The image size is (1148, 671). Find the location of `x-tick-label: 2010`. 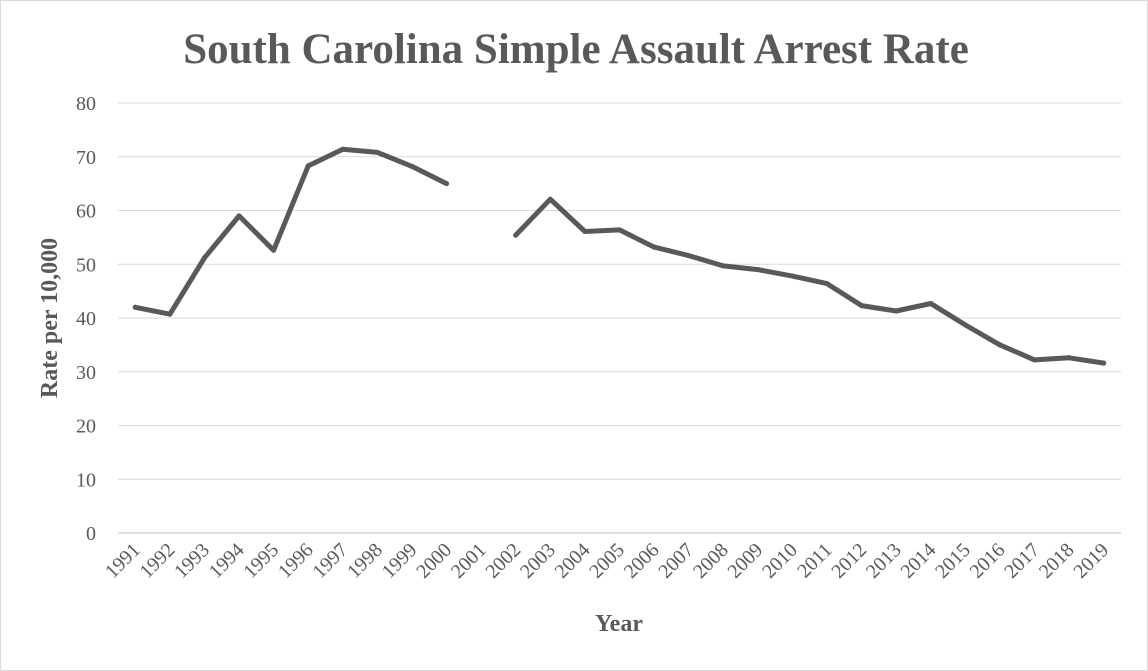

x-tick-label: 2010 is located at coordinates (780, 561).